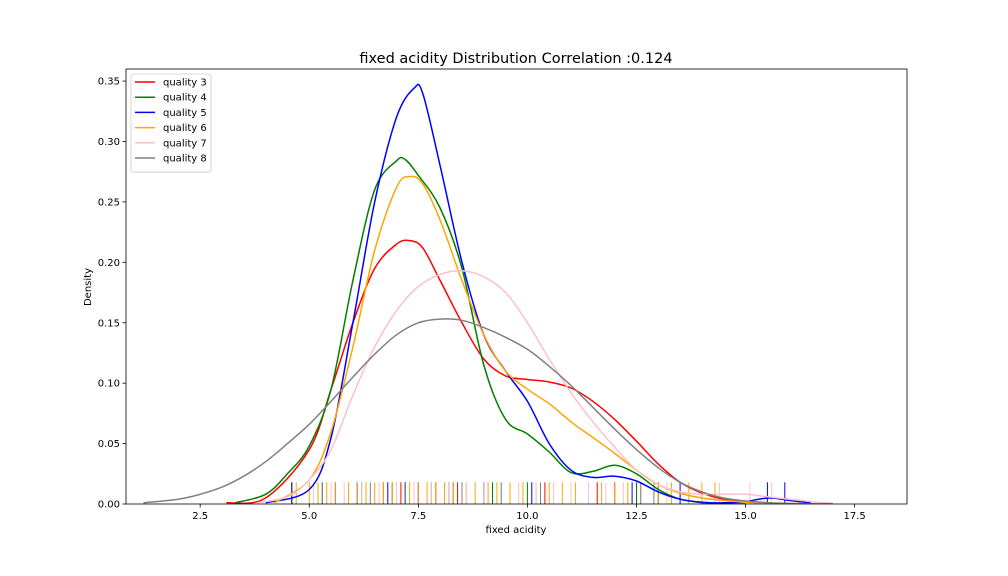  What do you see at coordinates (109, 323) in the screenshot?
I see `y-tick-label: 0.15` at bounding box center [109, 323].